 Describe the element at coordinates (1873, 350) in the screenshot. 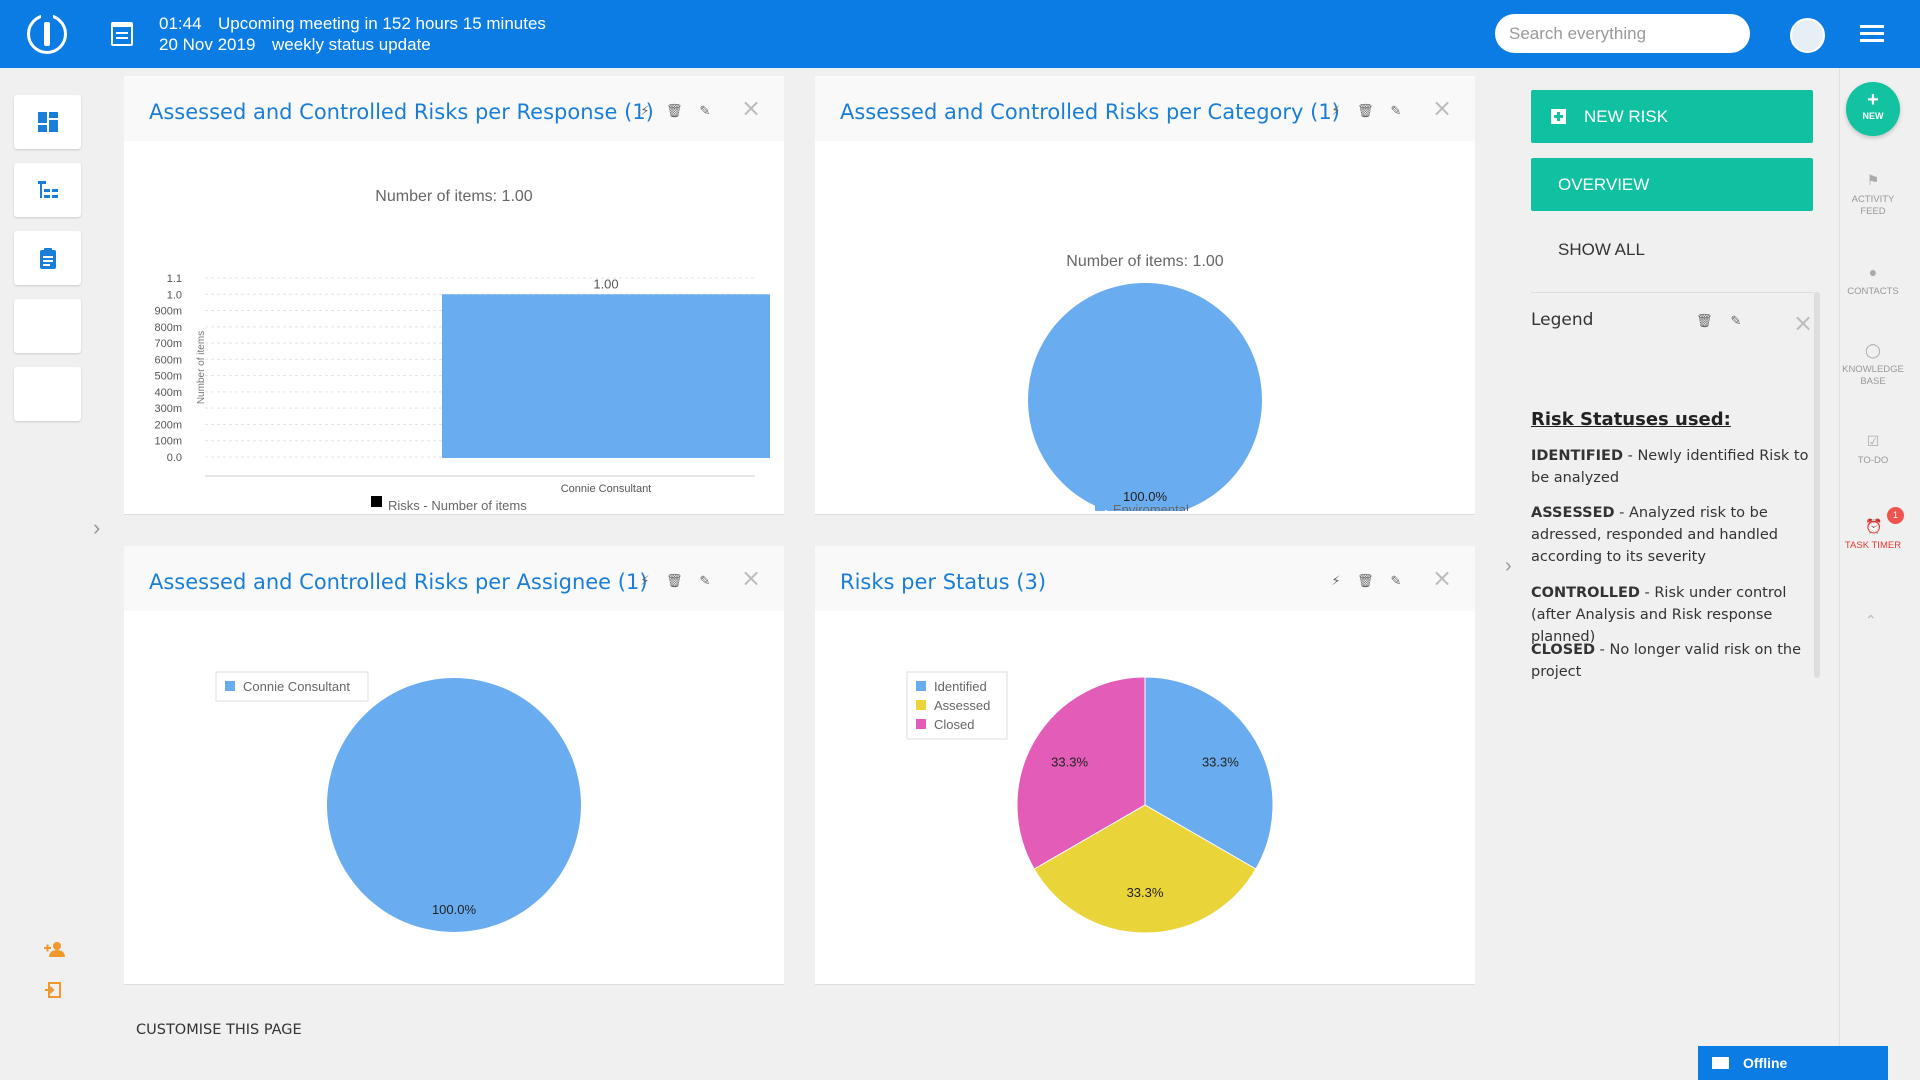

I see `lightbulb-icon: ◯` at that location.